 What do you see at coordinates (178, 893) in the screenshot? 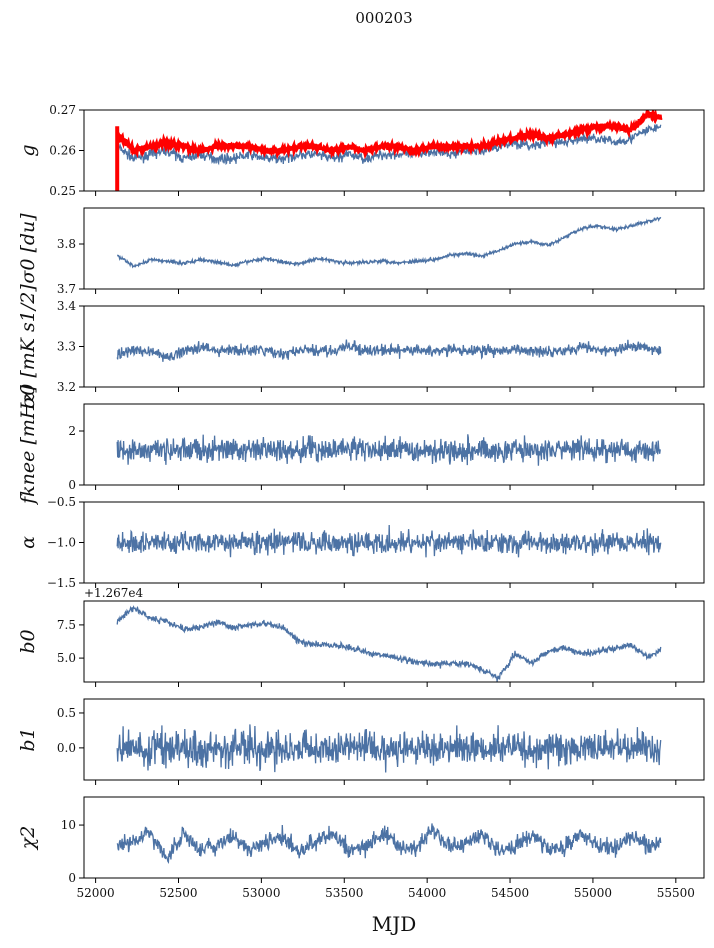
I see `x-tick-label: 52500` at bounding box center [178, 893].